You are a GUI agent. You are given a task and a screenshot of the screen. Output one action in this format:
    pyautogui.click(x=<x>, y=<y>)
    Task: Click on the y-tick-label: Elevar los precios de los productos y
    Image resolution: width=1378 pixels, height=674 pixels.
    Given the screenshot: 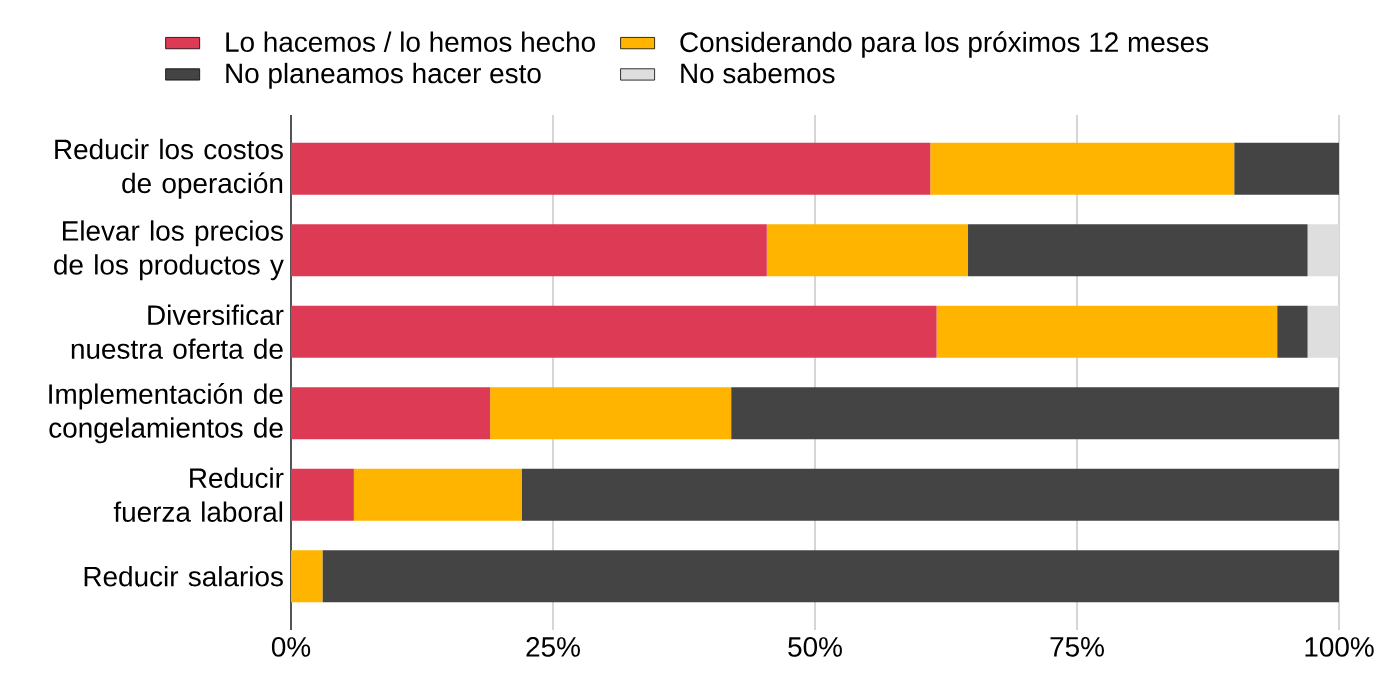 What is the action you would take?
    pyautogui.click(x=169, y=250)
    